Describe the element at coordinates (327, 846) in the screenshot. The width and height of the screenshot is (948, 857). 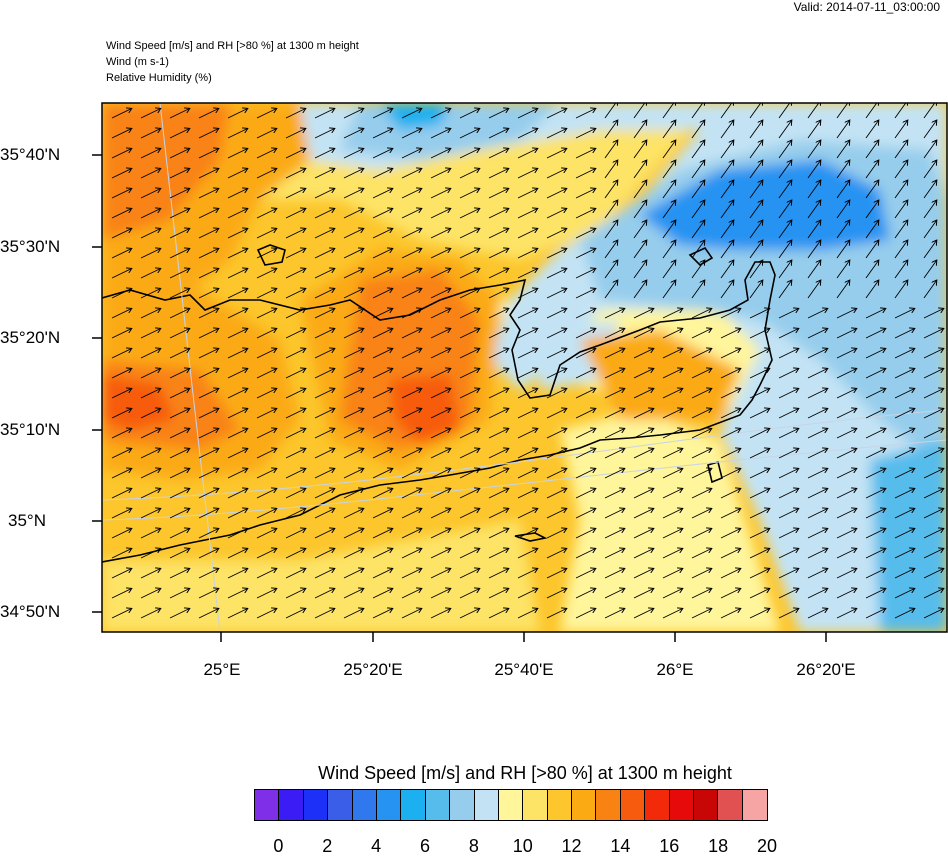
I see `colorbar-tick-label: 2` at that location.